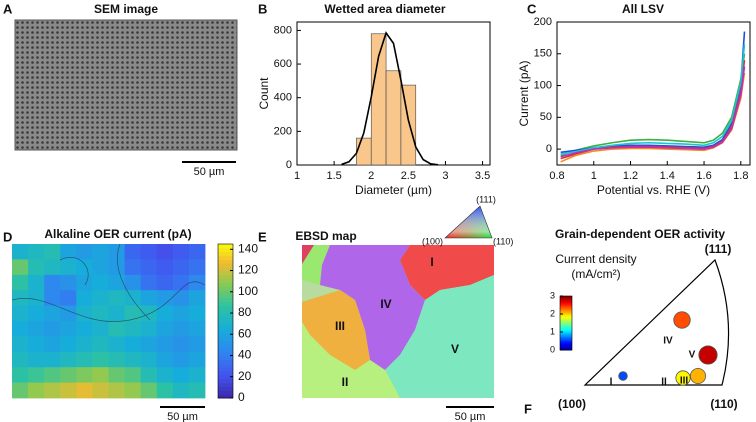  I want to click on ebsd-map, so click(398, 321).